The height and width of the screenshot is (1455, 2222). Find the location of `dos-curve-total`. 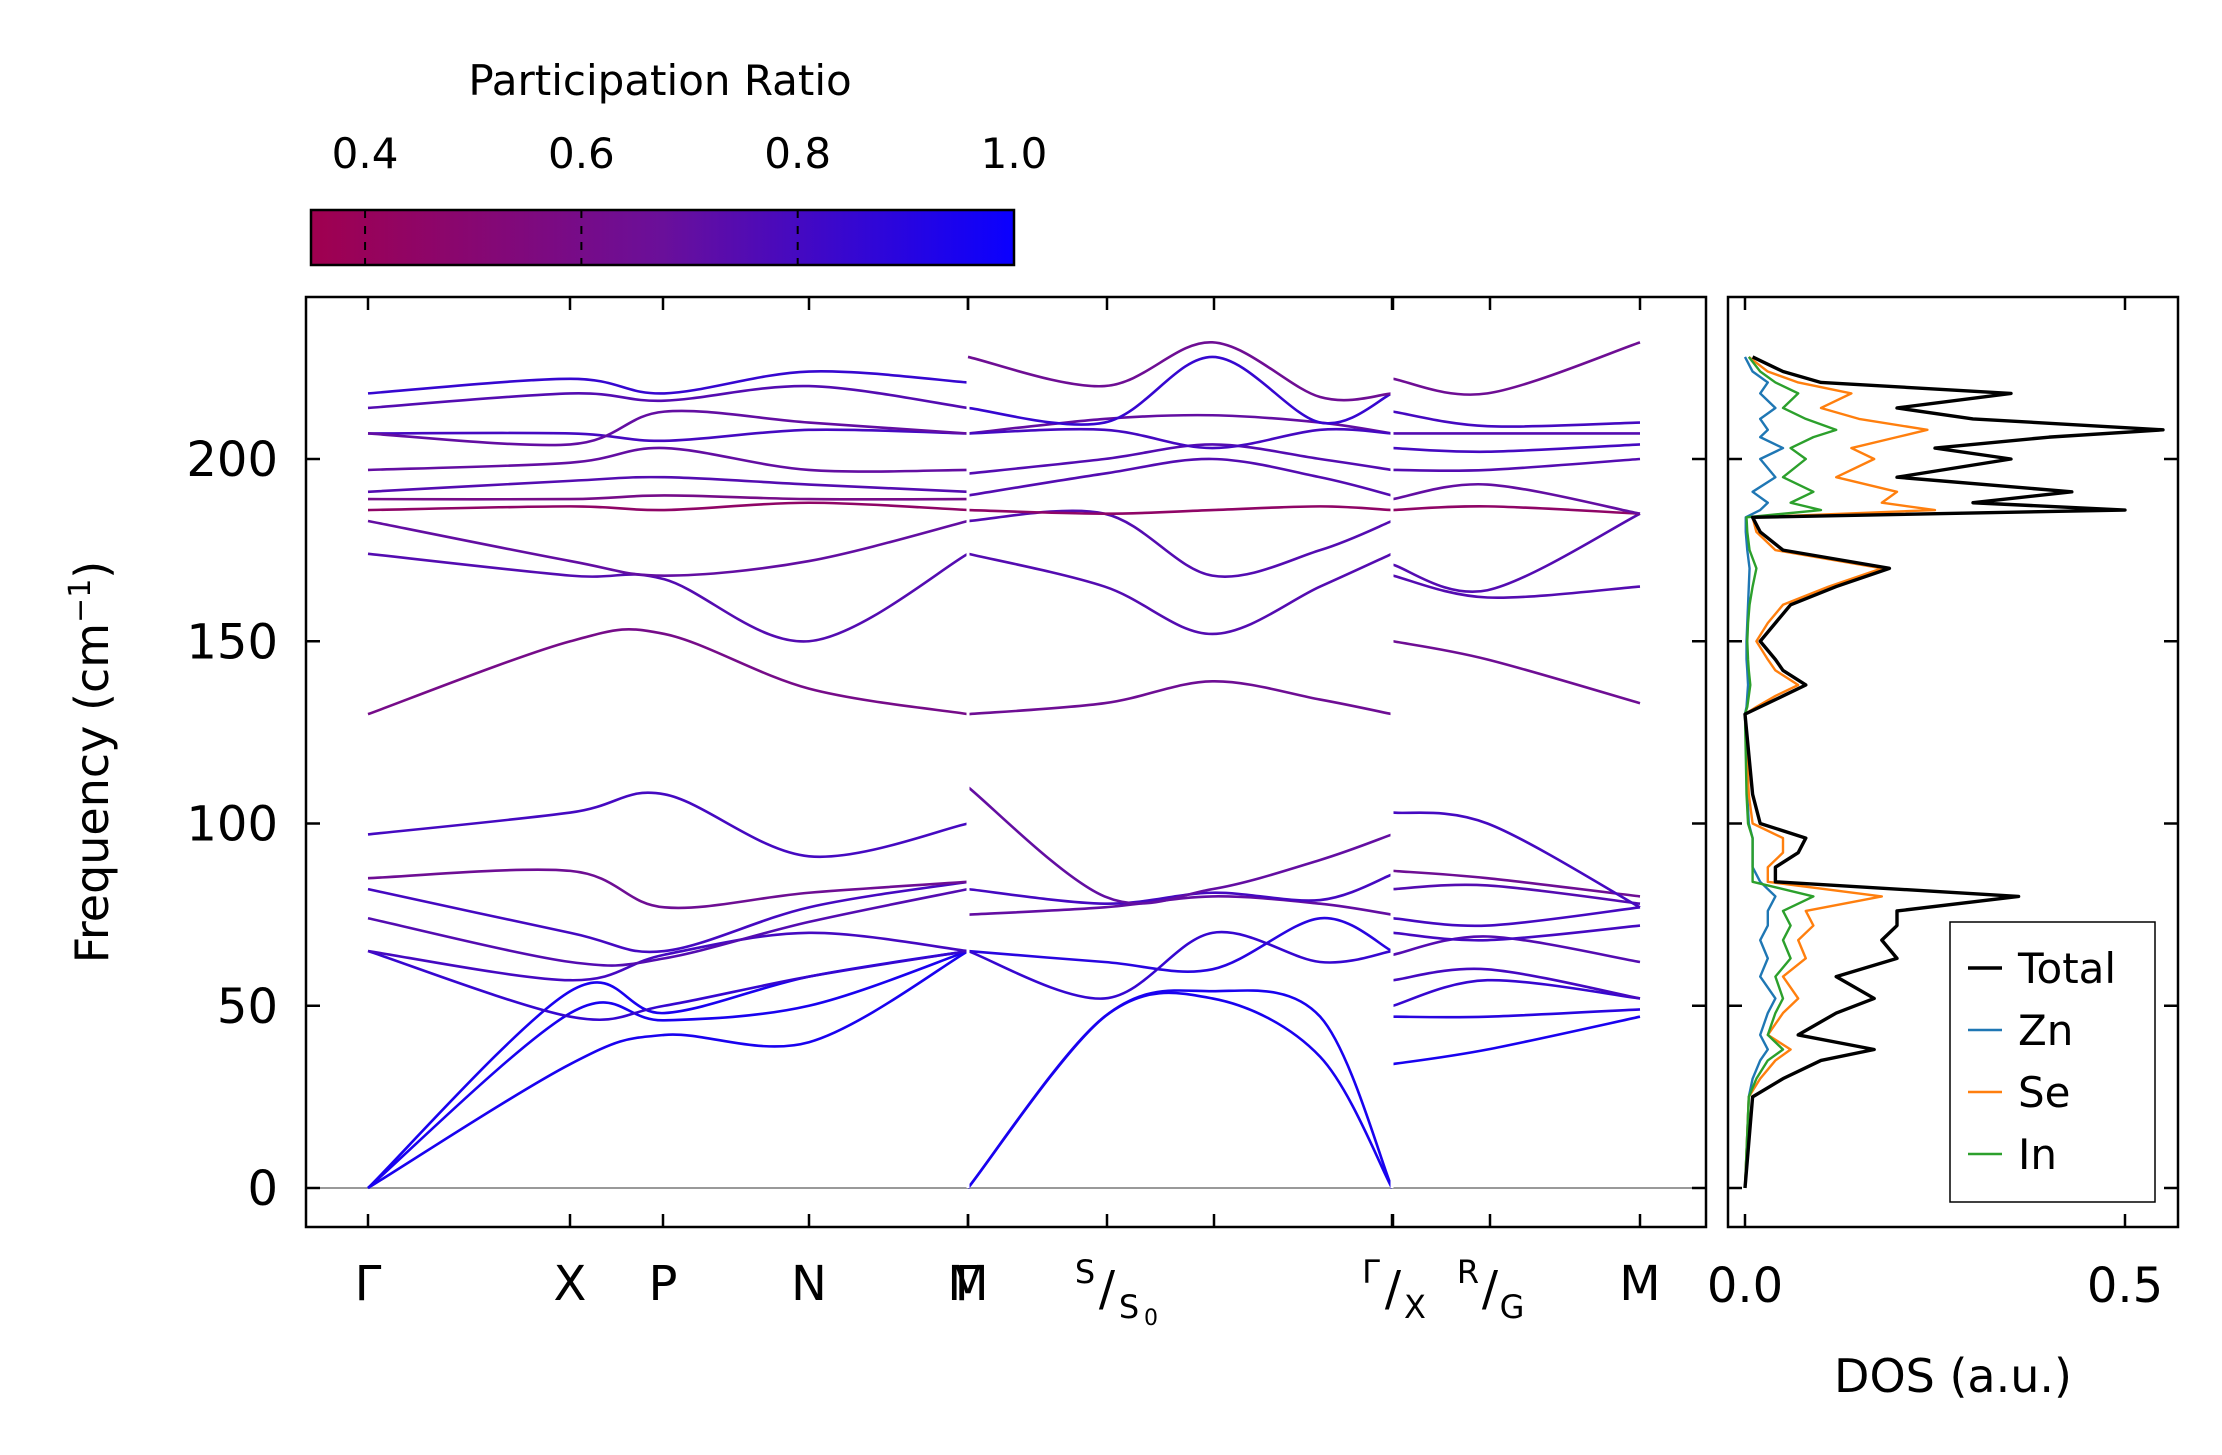

dos-curve-total is located at coordinates (1954, 772).